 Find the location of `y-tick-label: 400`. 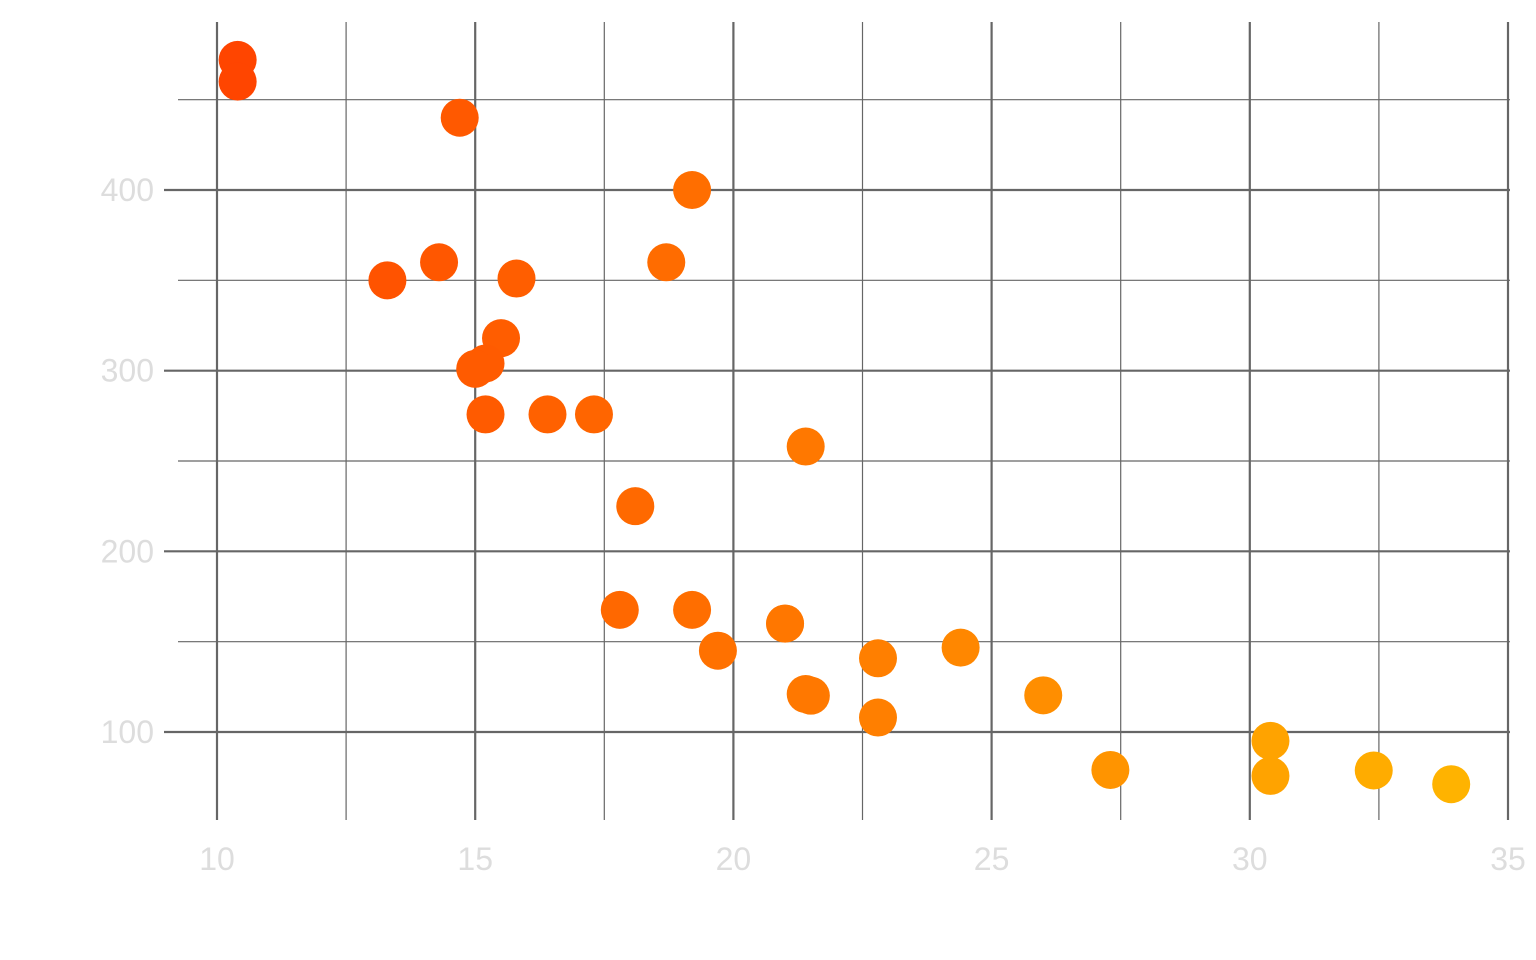

y-tick-label: 400 is located at coordinates (127, 190).